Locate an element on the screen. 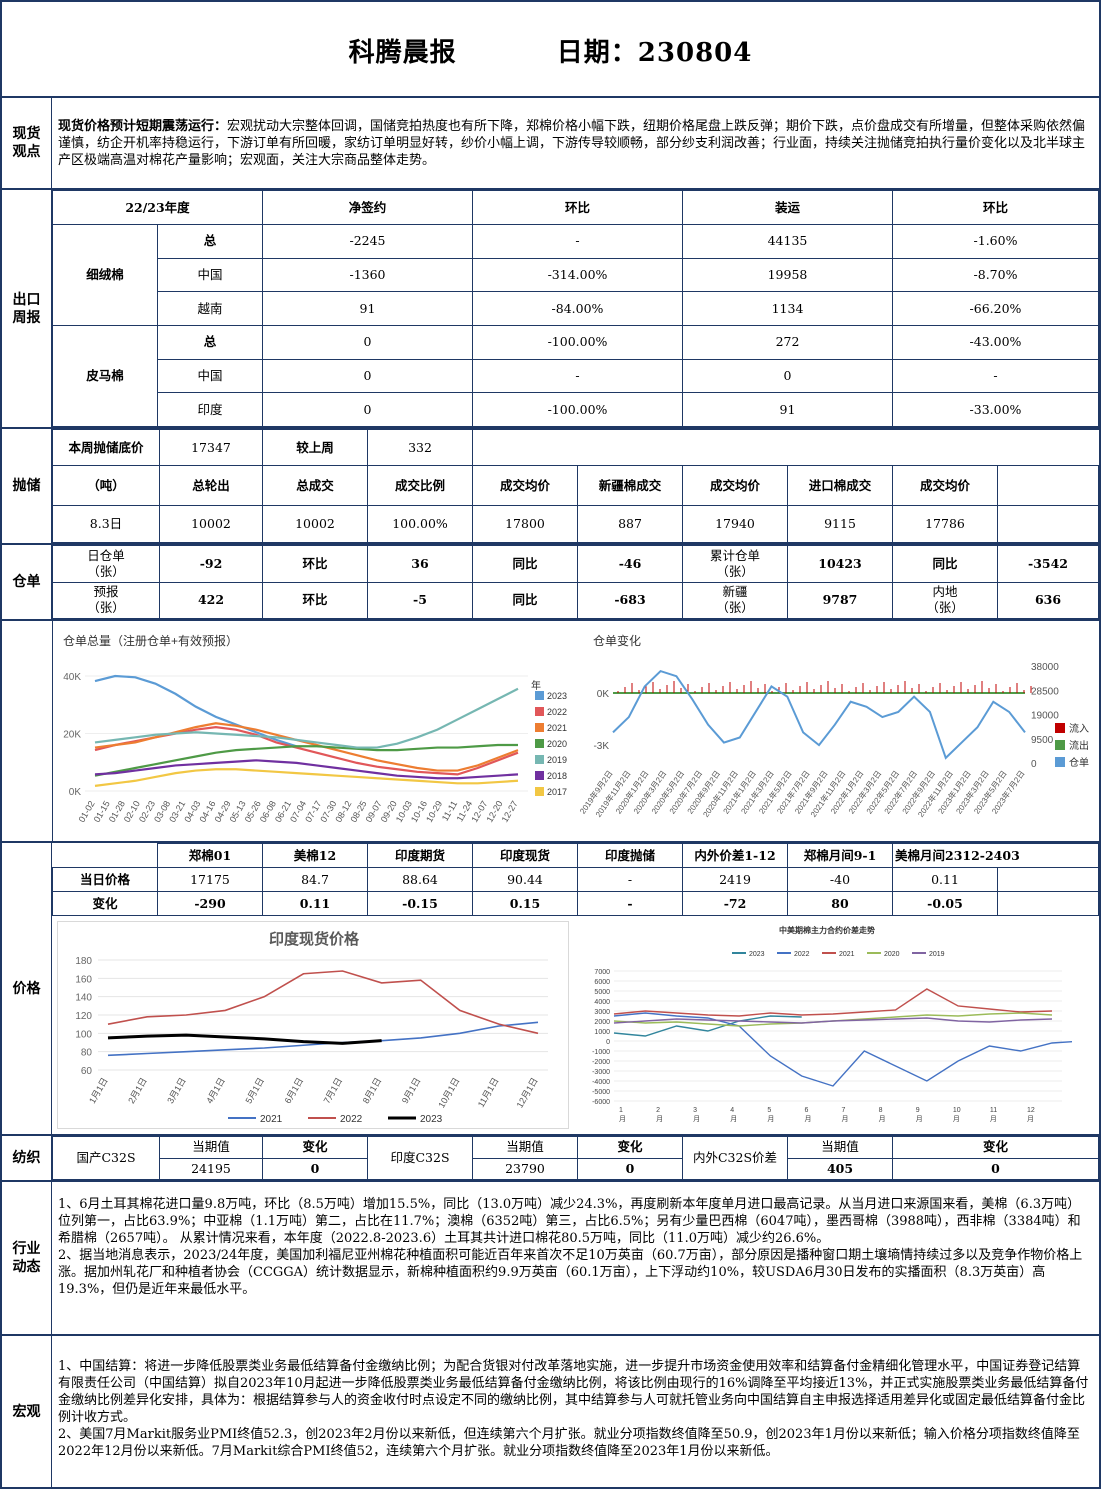 The height and width of the screenshot is (1489, 1101). report-title: 科腾晨报 is located at coordinates (402, 53).